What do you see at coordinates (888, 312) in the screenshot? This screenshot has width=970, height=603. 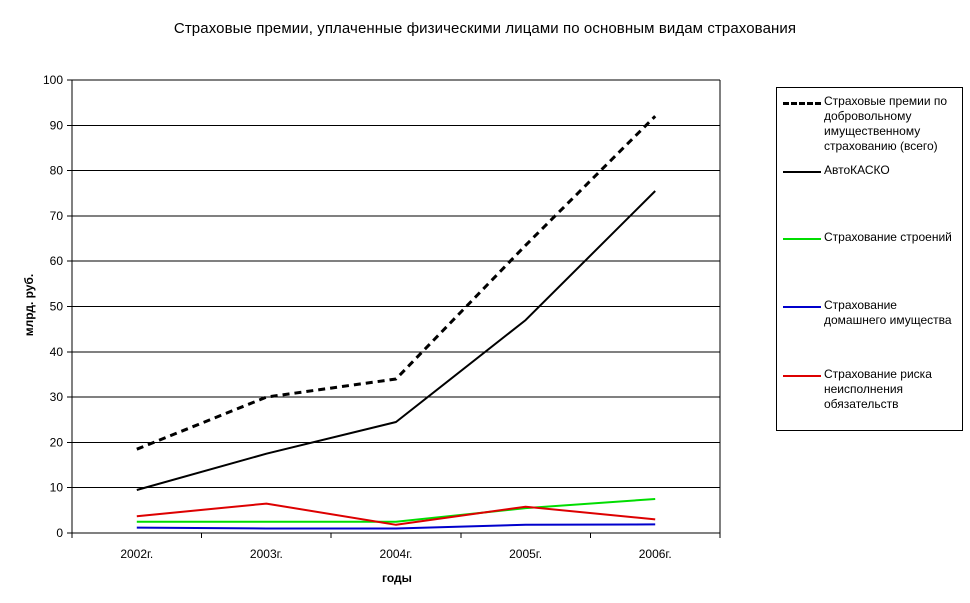 I see `legend-label: Страхование домашнего имущества` at bounding box center [888, 312].